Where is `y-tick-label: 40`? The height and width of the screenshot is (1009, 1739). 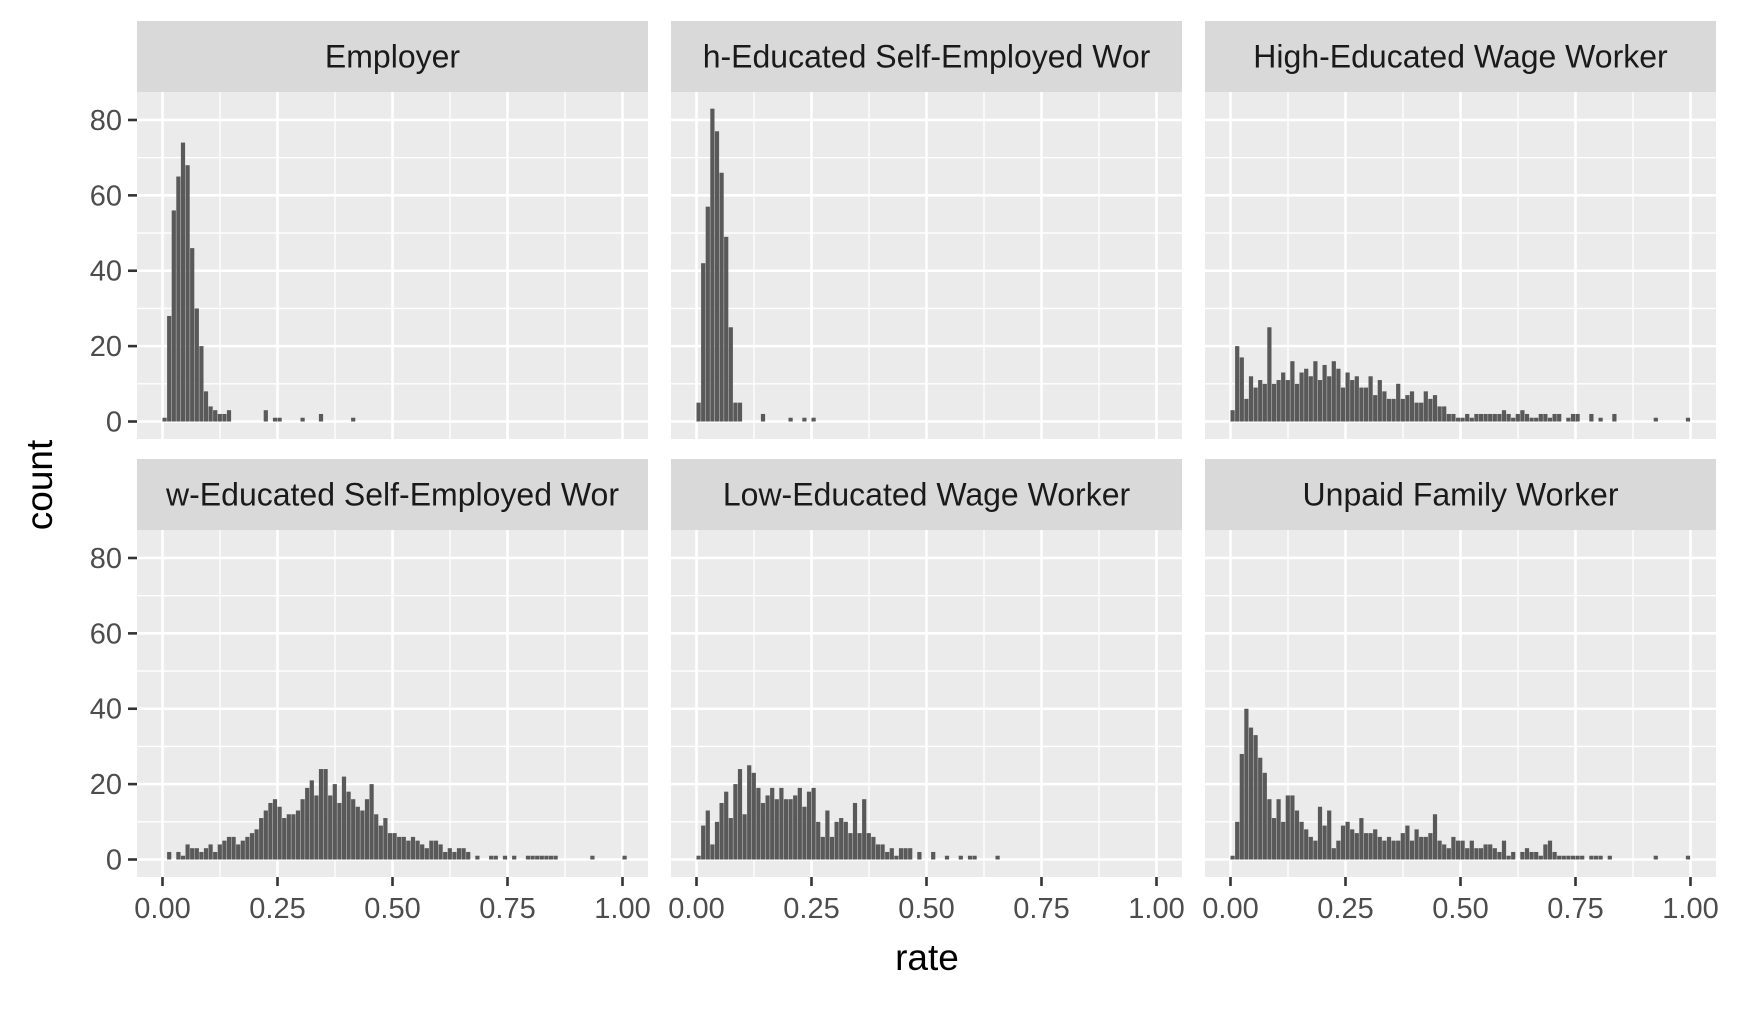
y-tick-label: 40 is located at coordinates (106, 710).